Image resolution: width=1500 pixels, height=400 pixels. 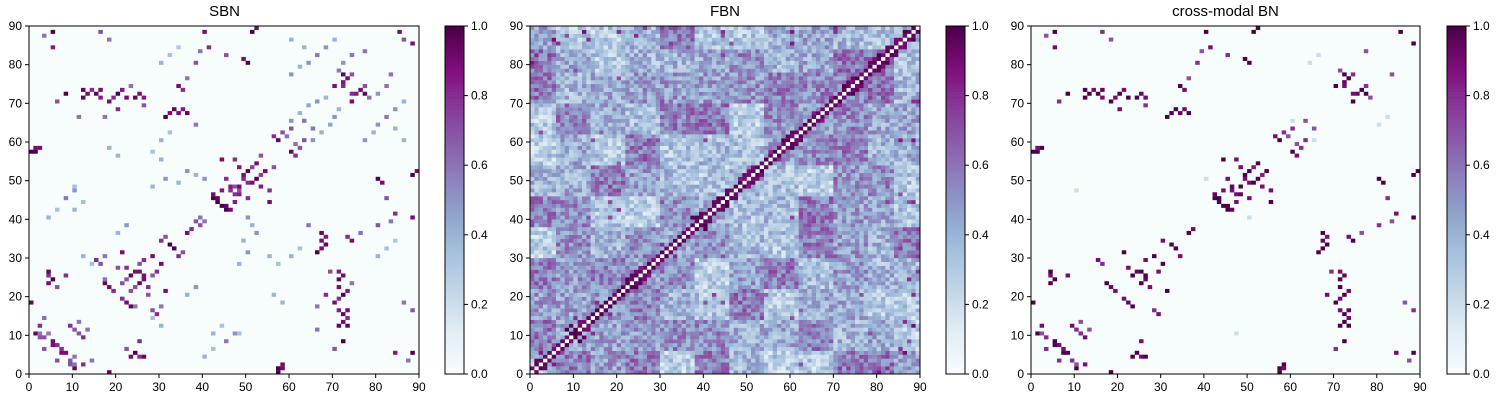 What do you see at coordinates (419, 387) in the screenshot?
I see `x-tick-label: 90` at bounding box center [419, 387].